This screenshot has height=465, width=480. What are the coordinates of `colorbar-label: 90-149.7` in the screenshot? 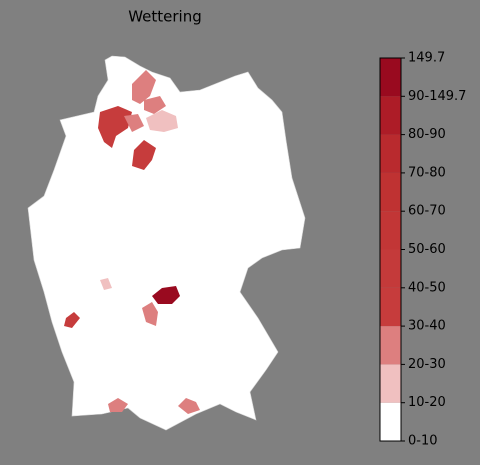 It's located at (437, 96).